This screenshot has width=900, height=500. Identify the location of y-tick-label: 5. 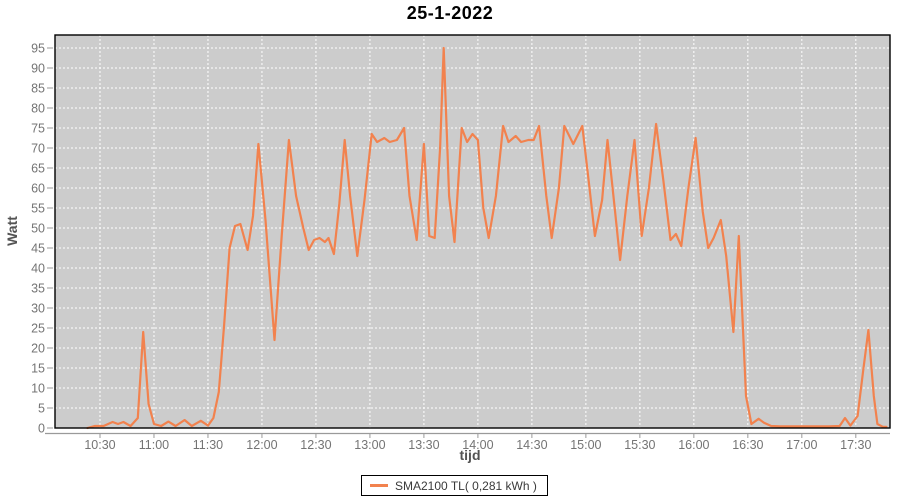
(41, 409).